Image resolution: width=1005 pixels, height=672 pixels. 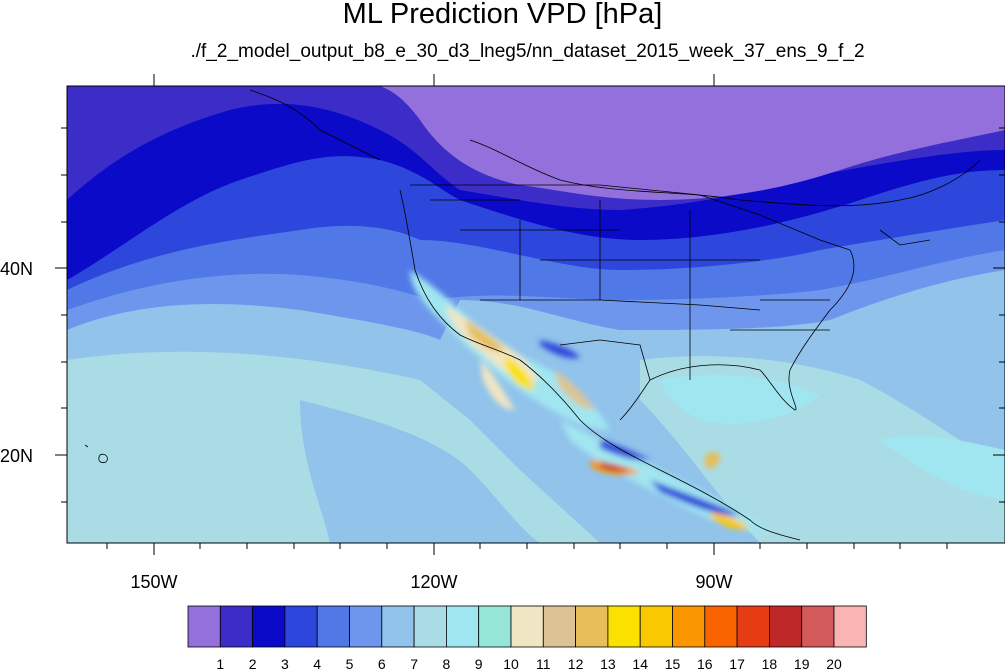 I want to click on y-tick-label-40n: 40N, so click(x=16, y=269).